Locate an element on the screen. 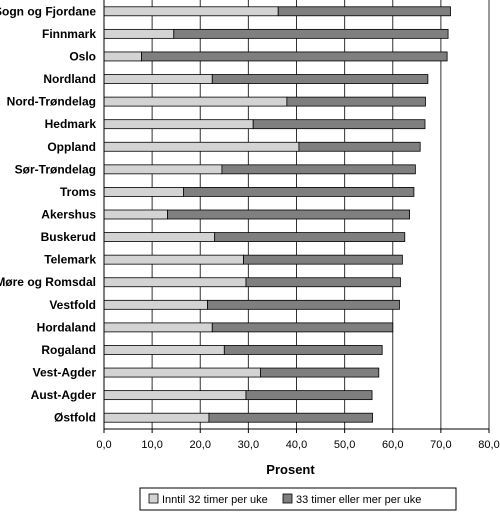  legend-label-1: Inntil 32 timer per uke is located at coordinates (215, 500).